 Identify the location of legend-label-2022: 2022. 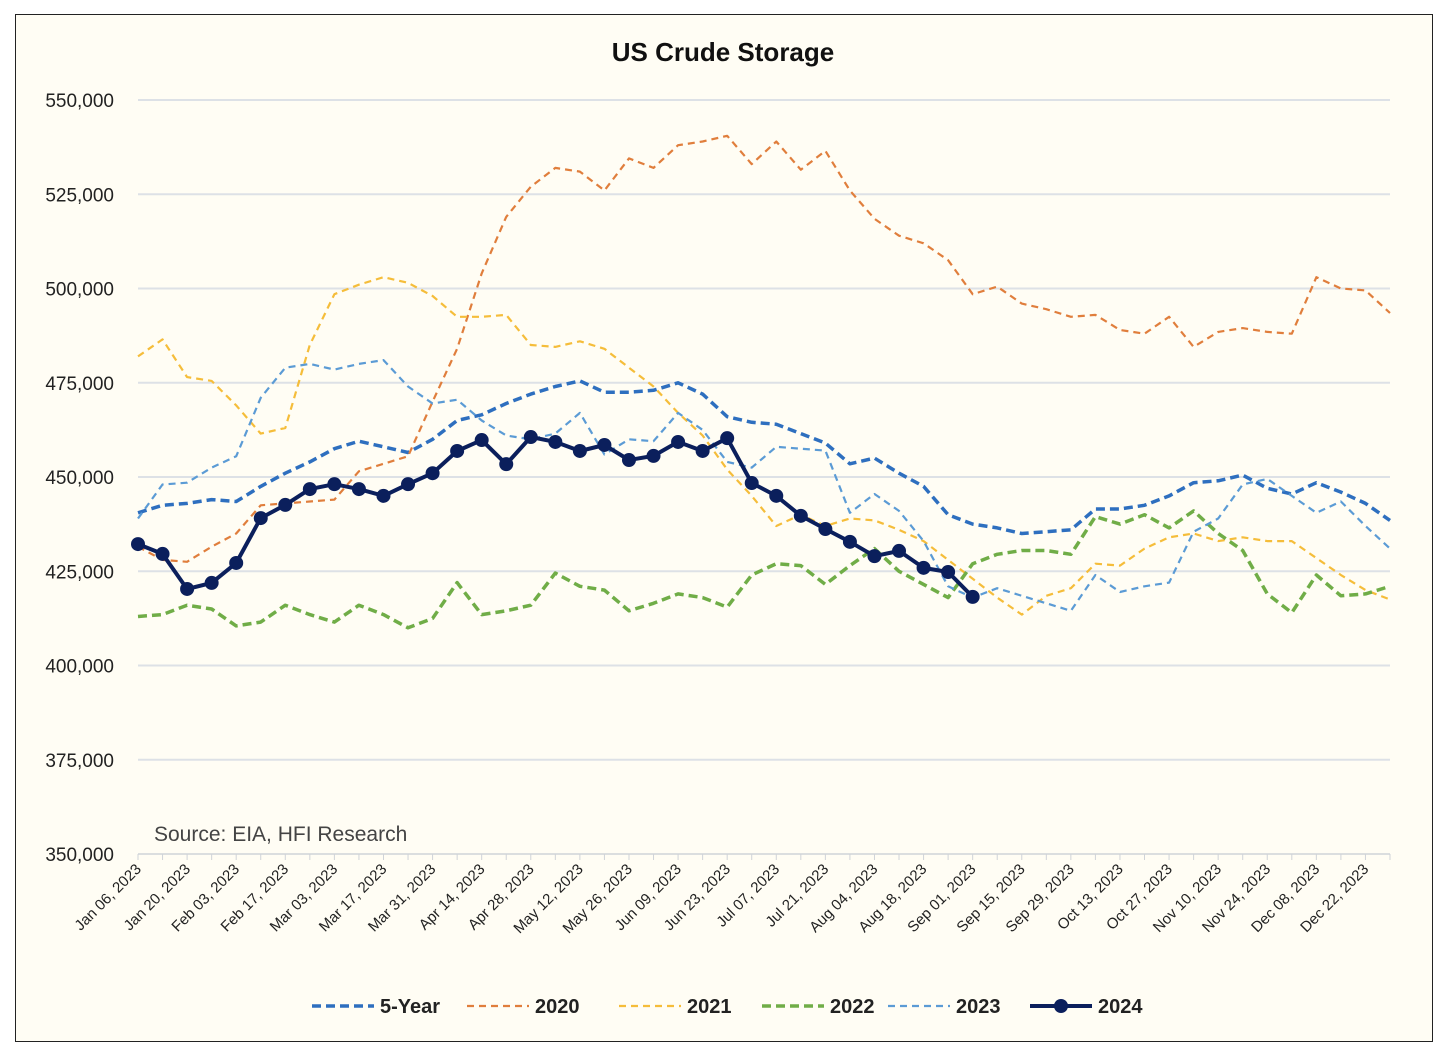
(852, 1007).